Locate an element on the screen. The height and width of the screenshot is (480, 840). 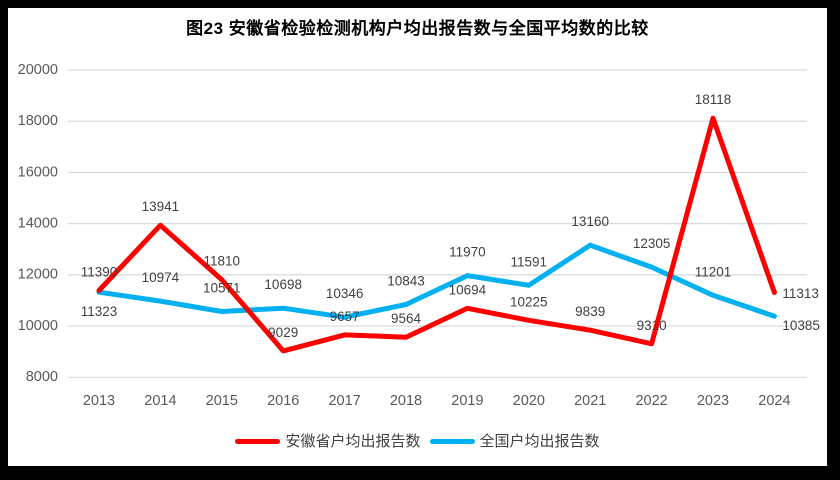
data-label: 9657 is located at coordinates (345, 316).